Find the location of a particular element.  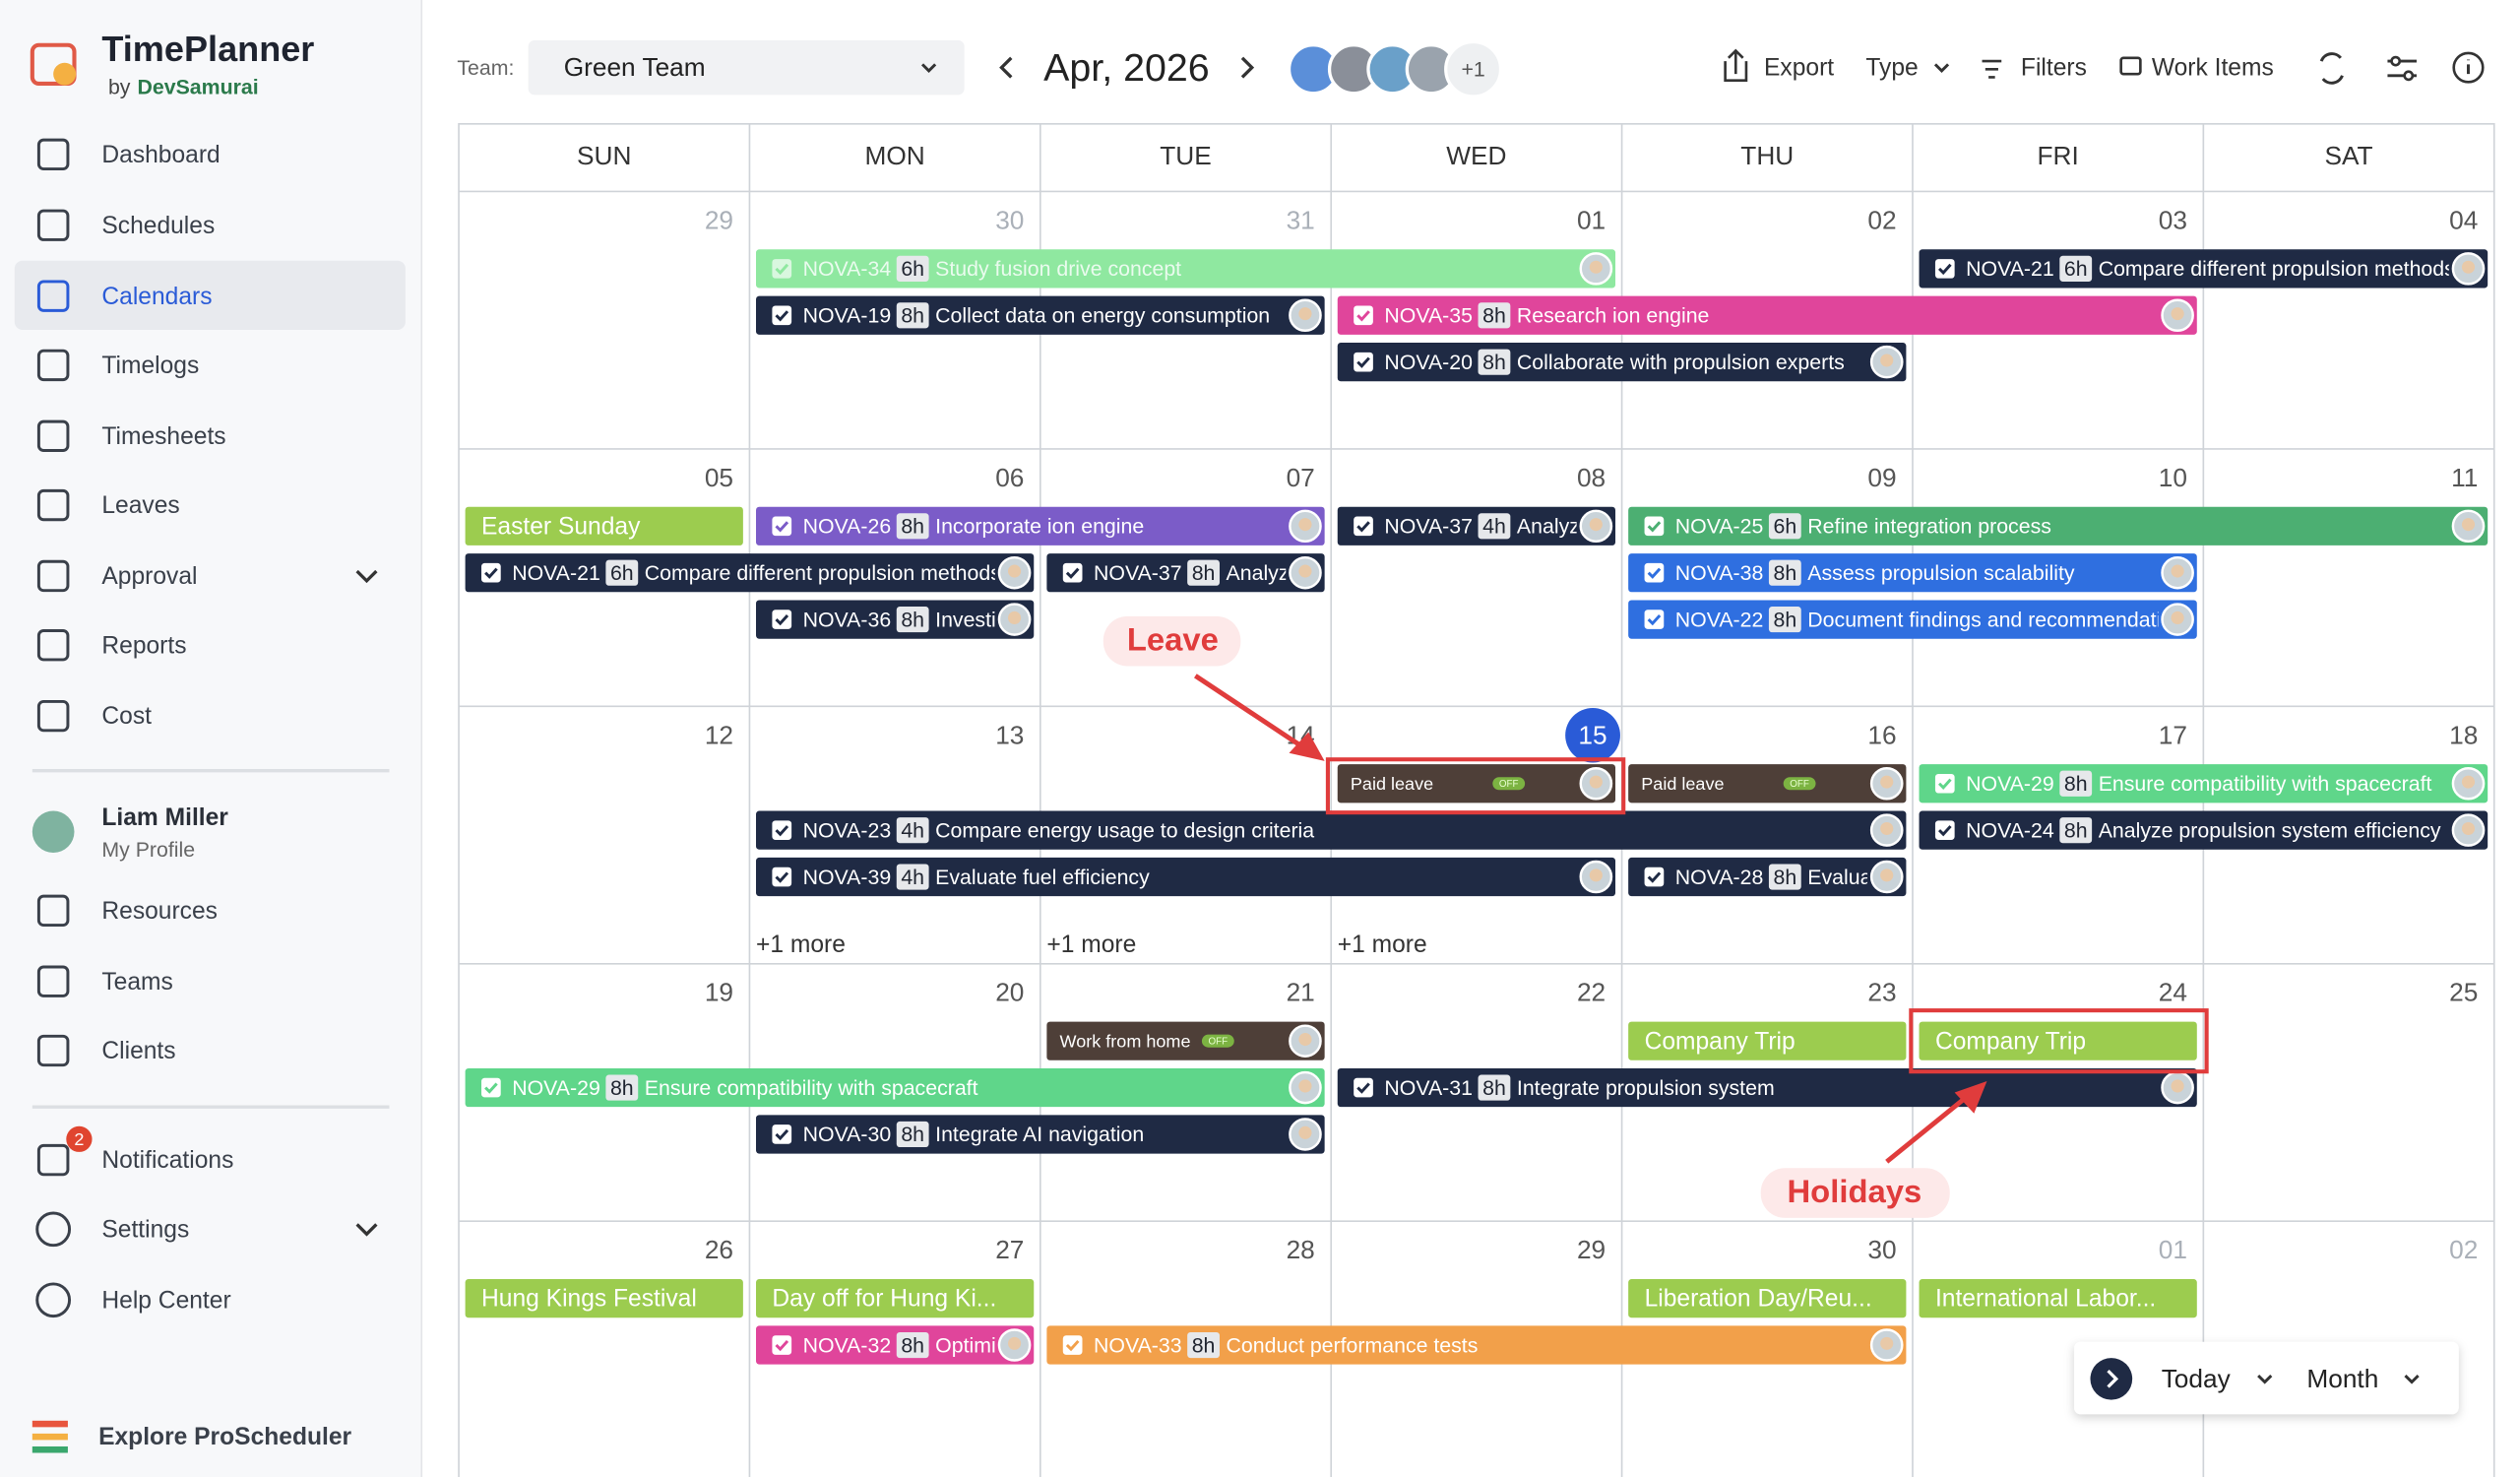

view-mode: Month is located at coordinates (2342, 1379).